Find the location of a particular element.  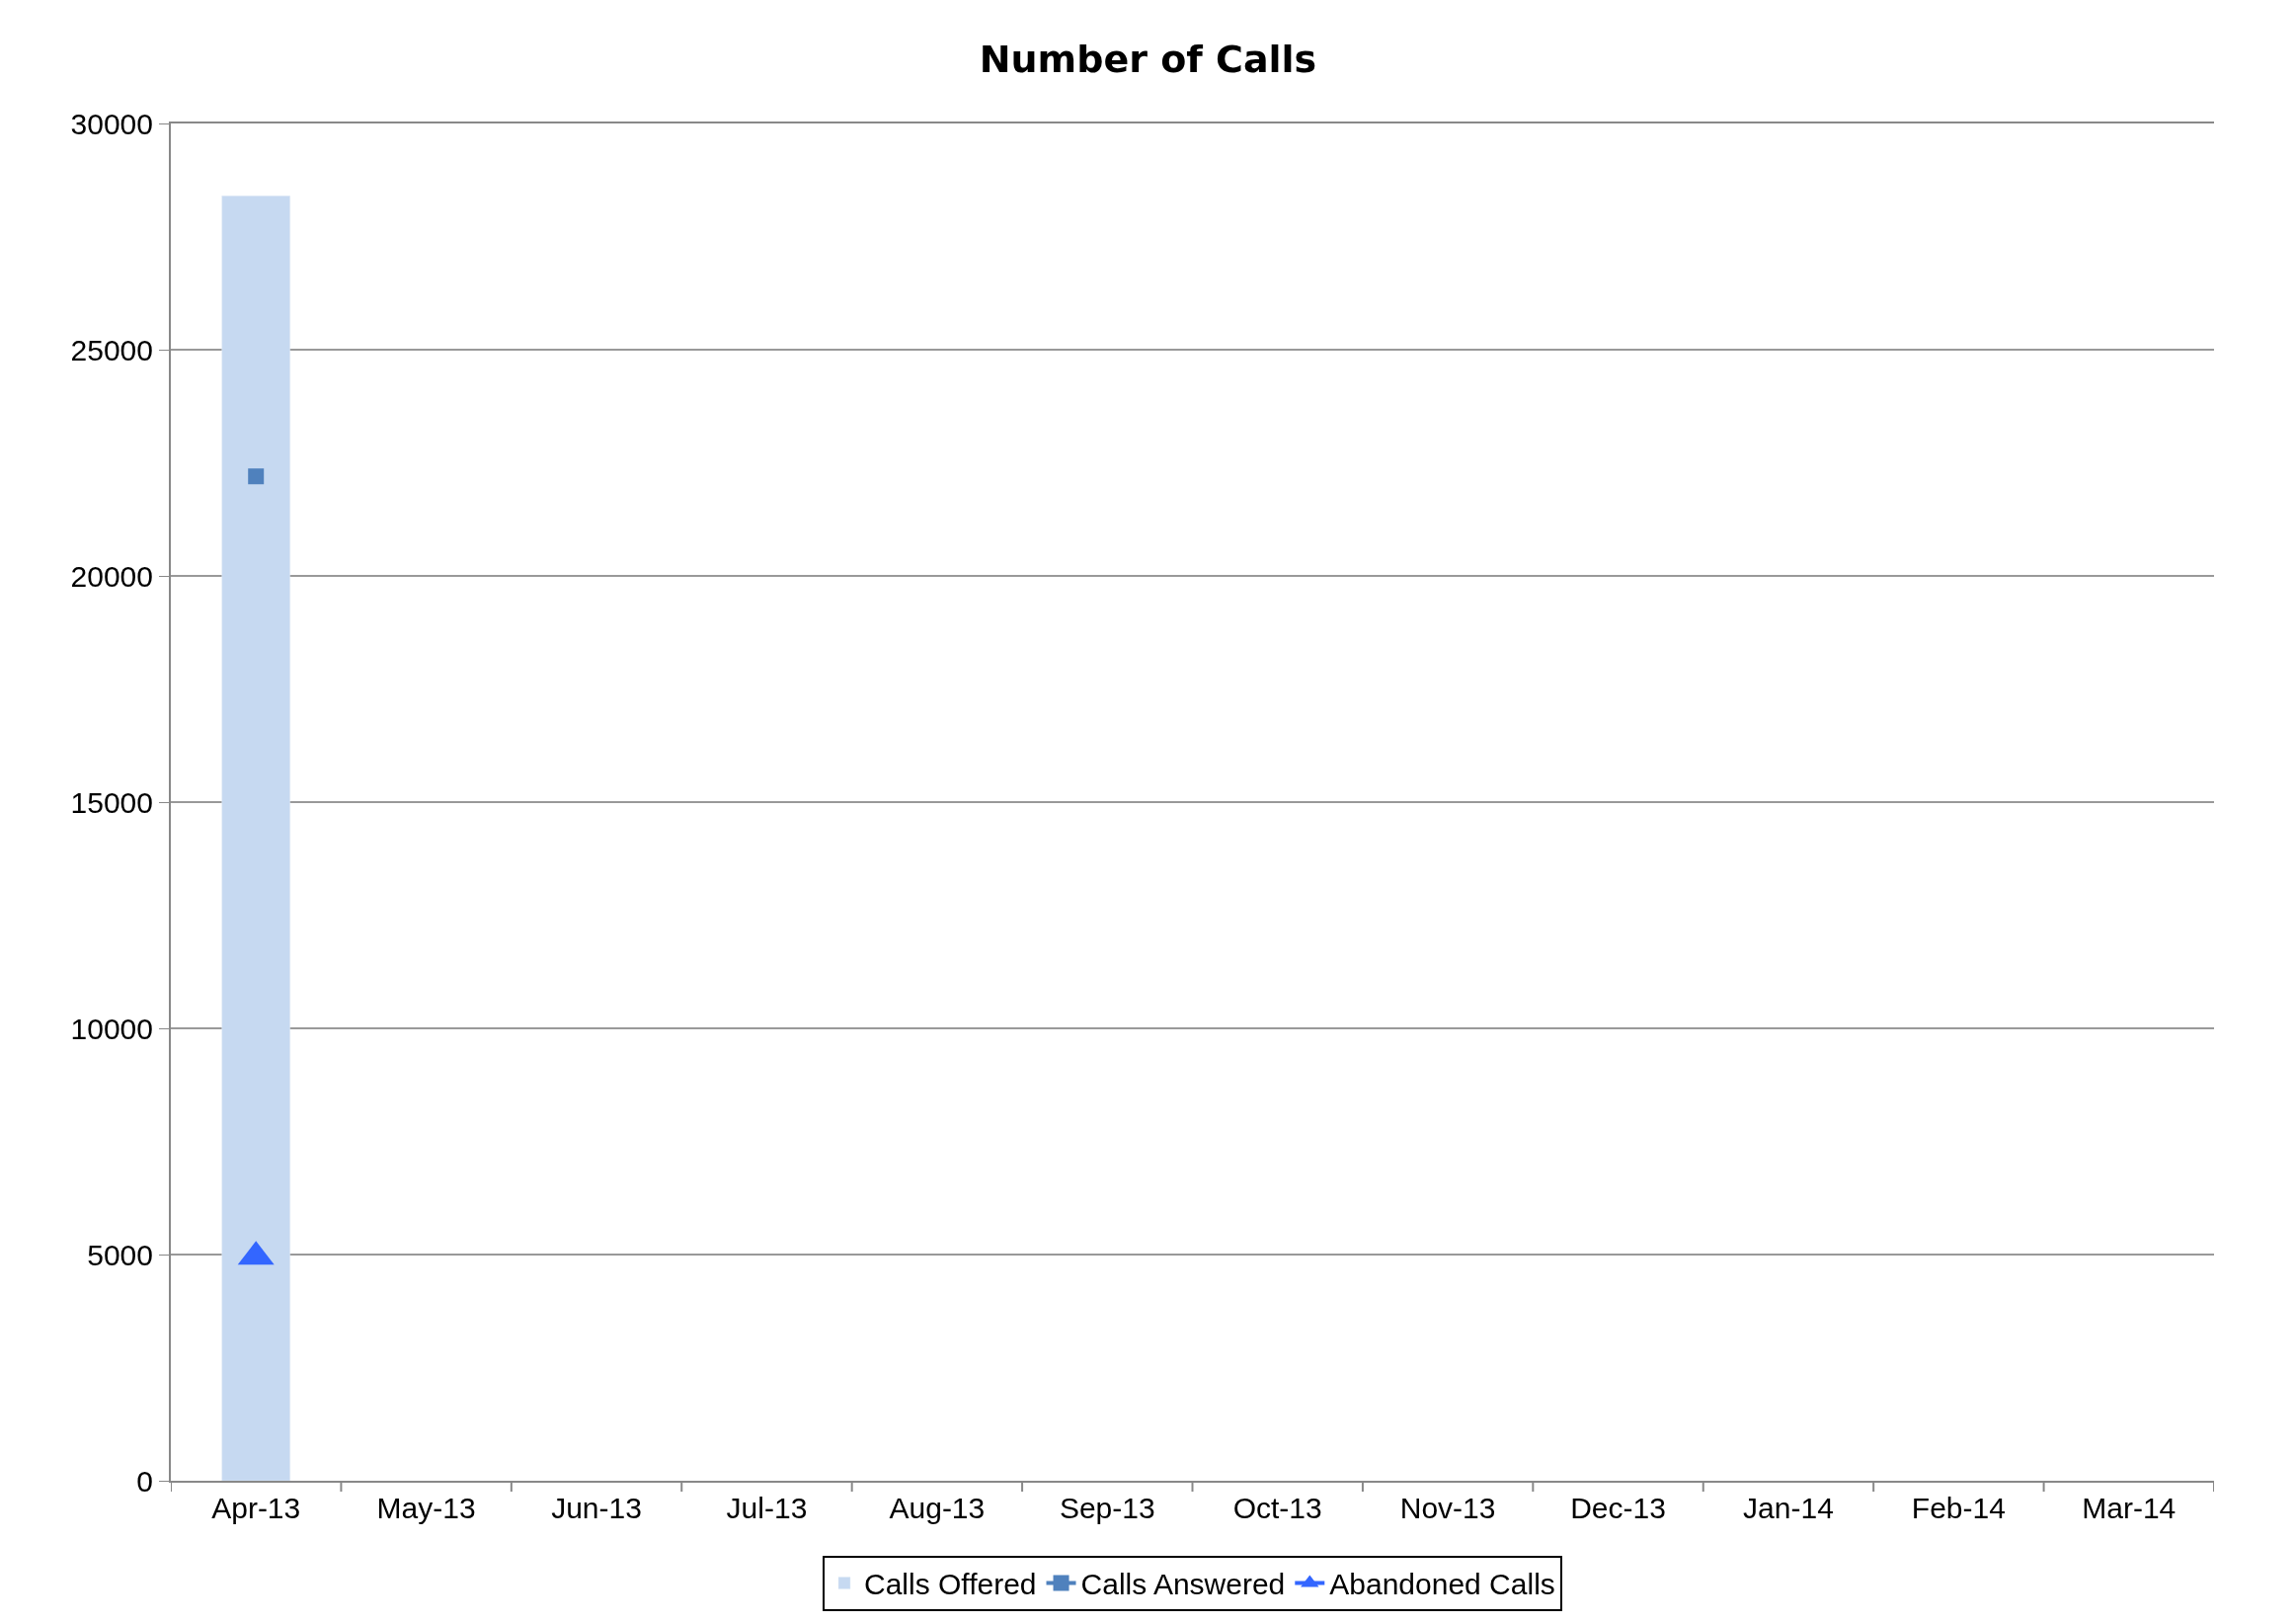

y-tick-label: 20000 is located at coordinates (111, 576).